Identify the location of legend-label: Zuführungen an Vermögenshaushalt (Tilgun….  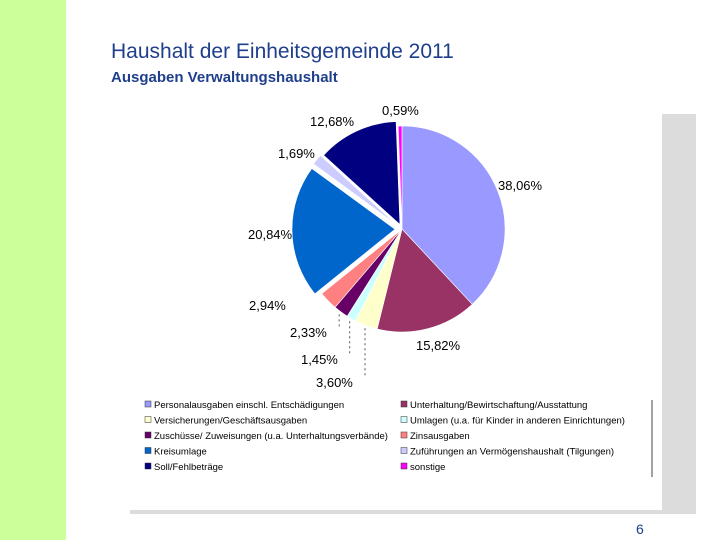
(512, 452).